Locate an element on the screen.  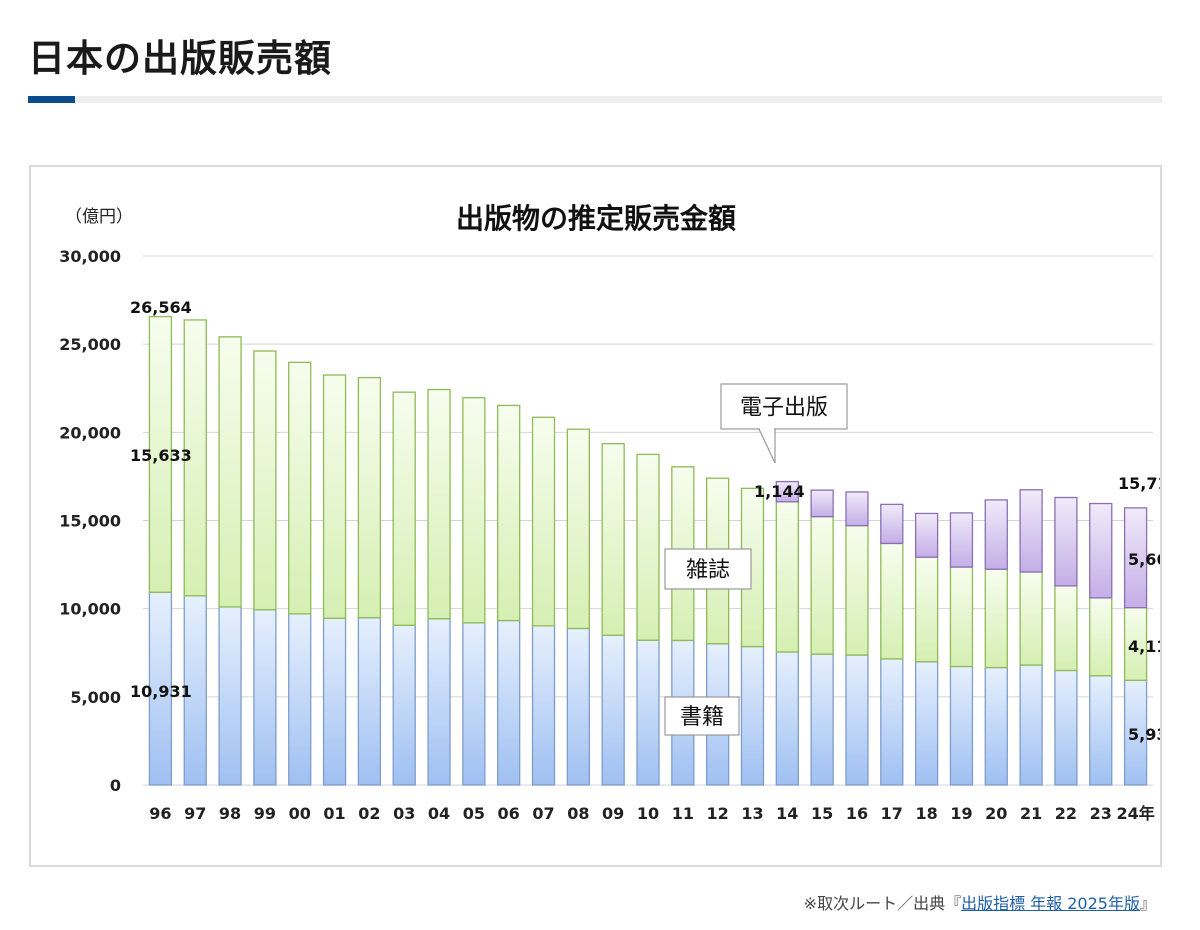
y-axis-ticks: 0 5,000 10,000 15,000 20,000 25,000 30,000 is located at coordinates (90, 521).